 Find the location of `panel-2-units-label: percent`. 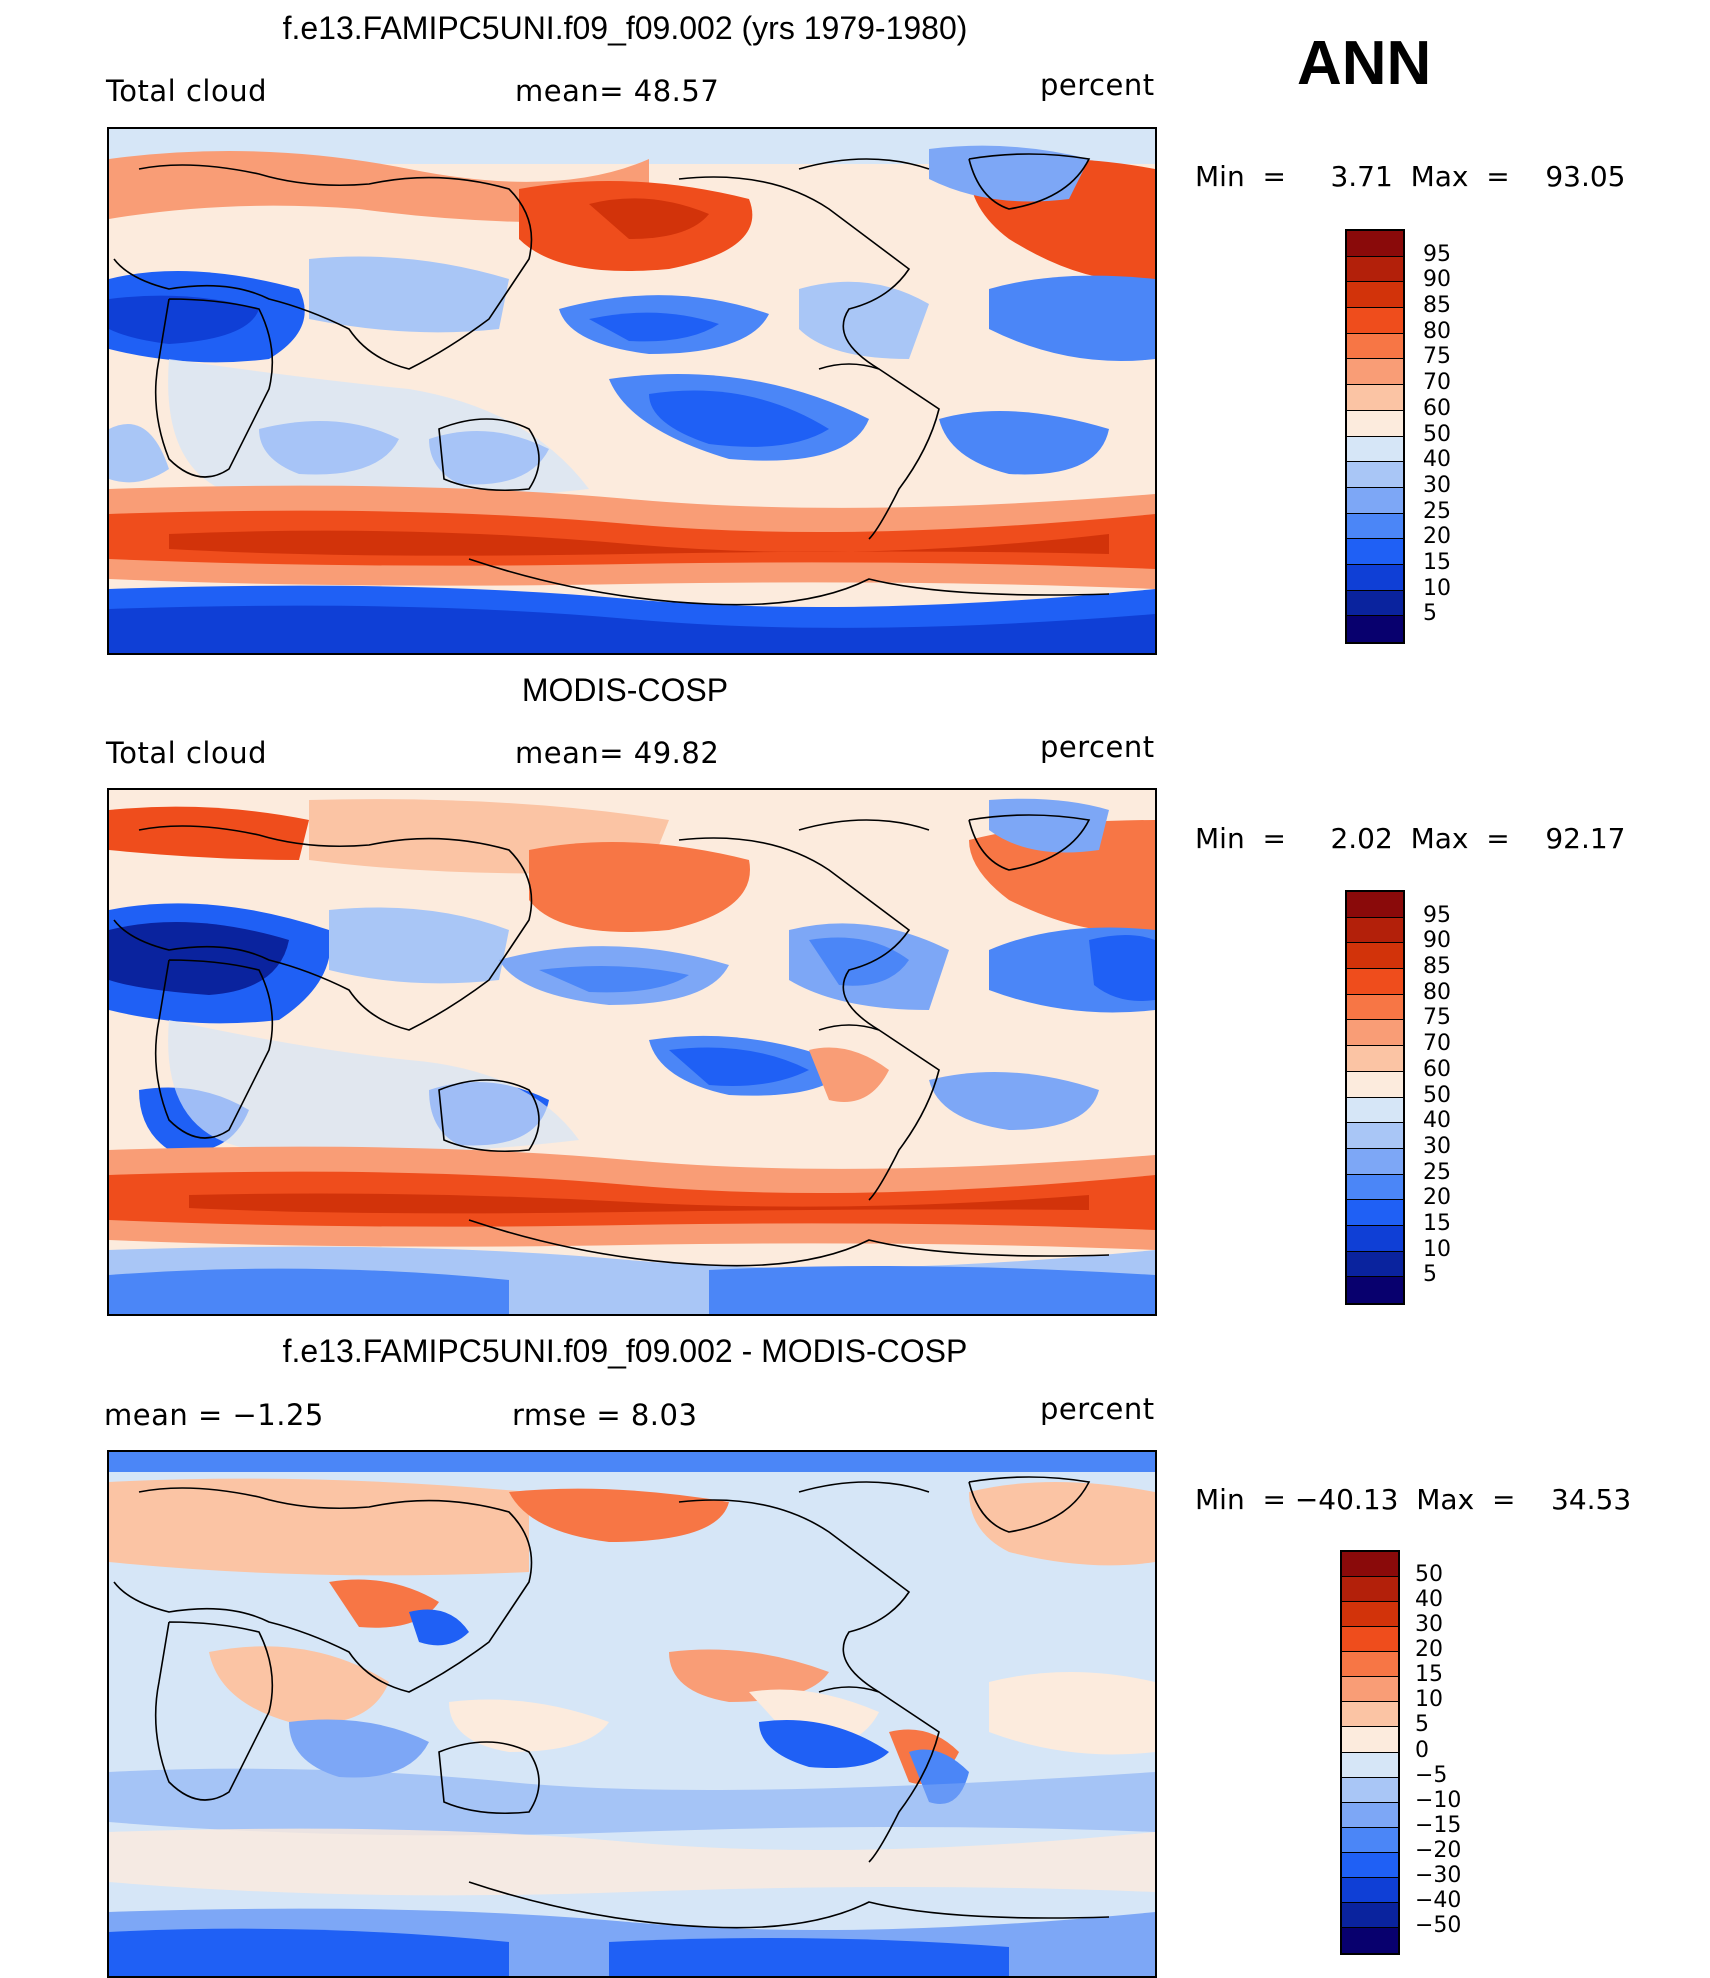

panel-2-units-label: percent is located at coordinates (1097, 747).